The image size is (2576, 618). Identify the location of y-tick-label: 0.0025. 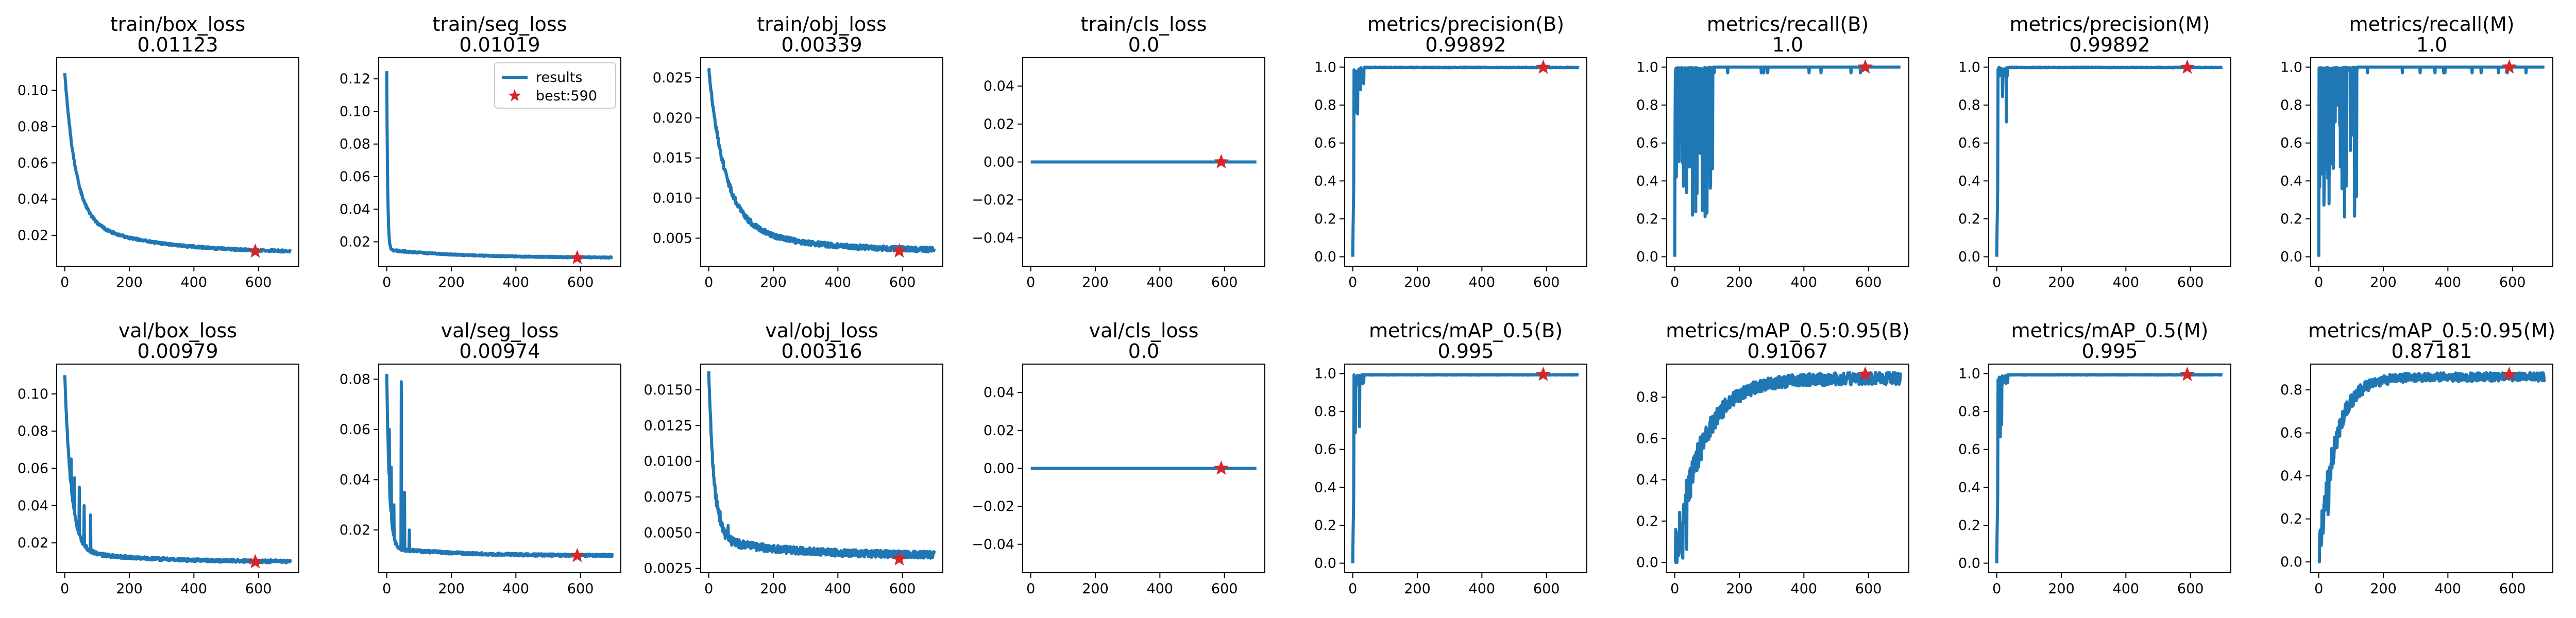
(668, 569).